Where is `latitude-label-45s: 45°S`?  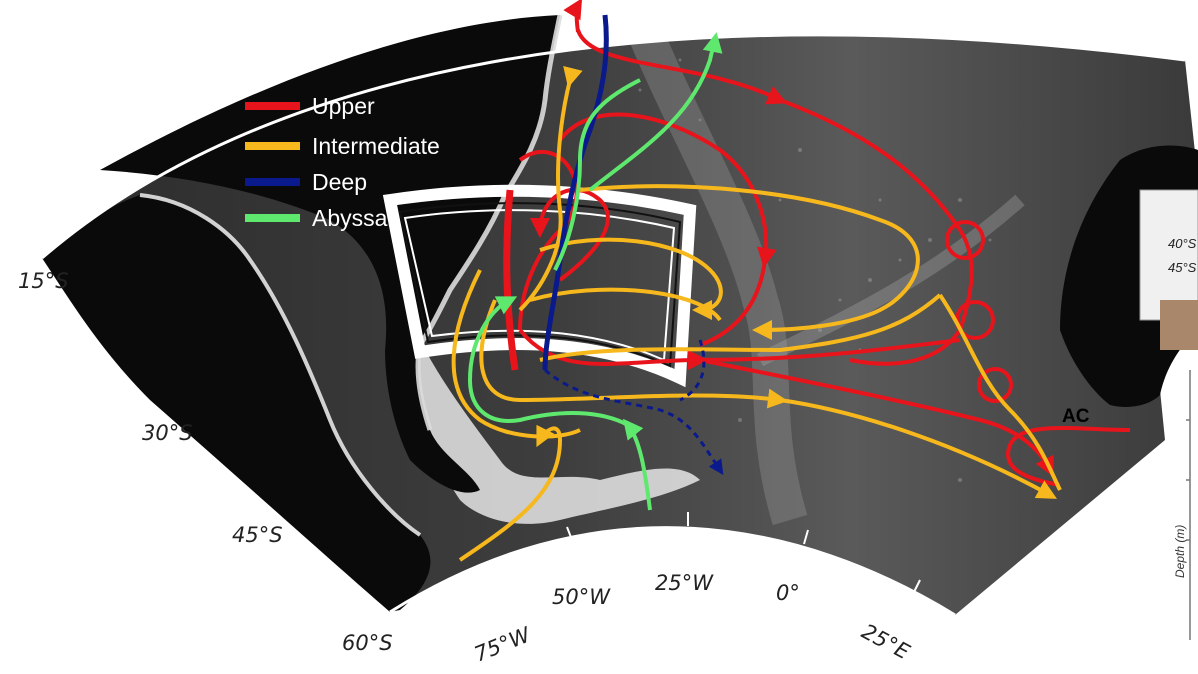
latitude-label-45s: 45°S is located at coordinates (257, 535).